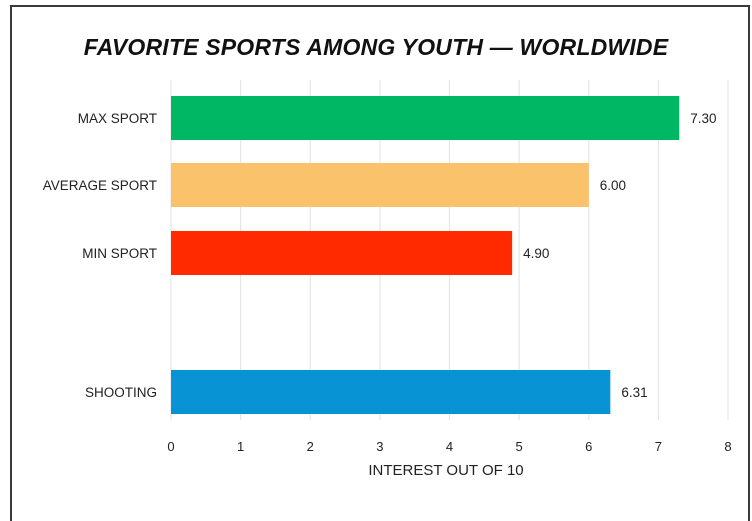  What do you see at coordinates (240, 446) in the screenshot?
I see `x-tick-label: 1` at bounding box center [240, 446].